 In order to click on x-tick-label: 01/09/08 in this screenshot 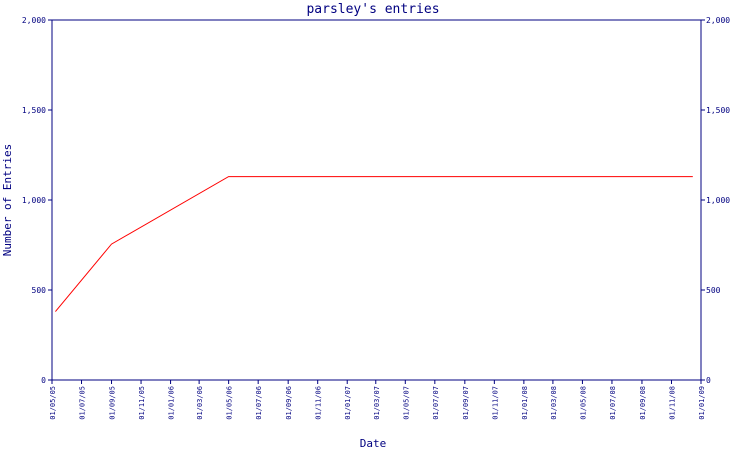, I will do `click(643, 403)`.